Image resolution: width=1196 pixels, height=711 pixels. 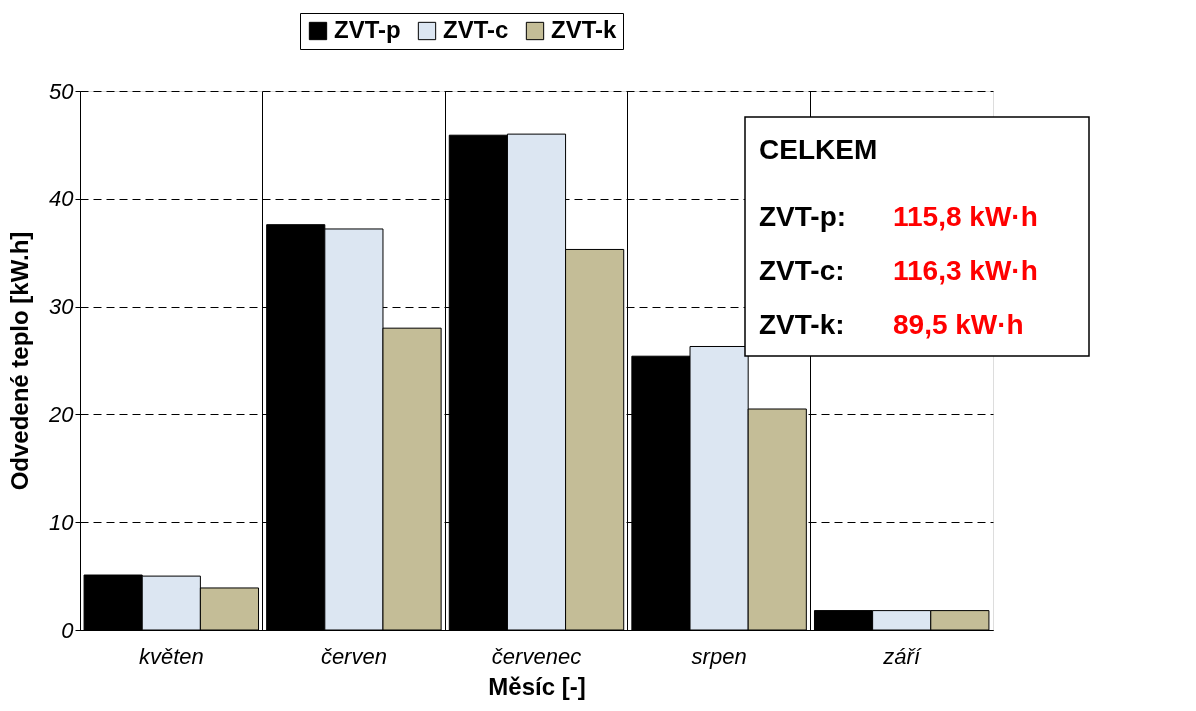 What do you see at coordinates (803, 216) in the screenshot?
I see `annotation: ZVT-p:` at bounding box center [803, 216].